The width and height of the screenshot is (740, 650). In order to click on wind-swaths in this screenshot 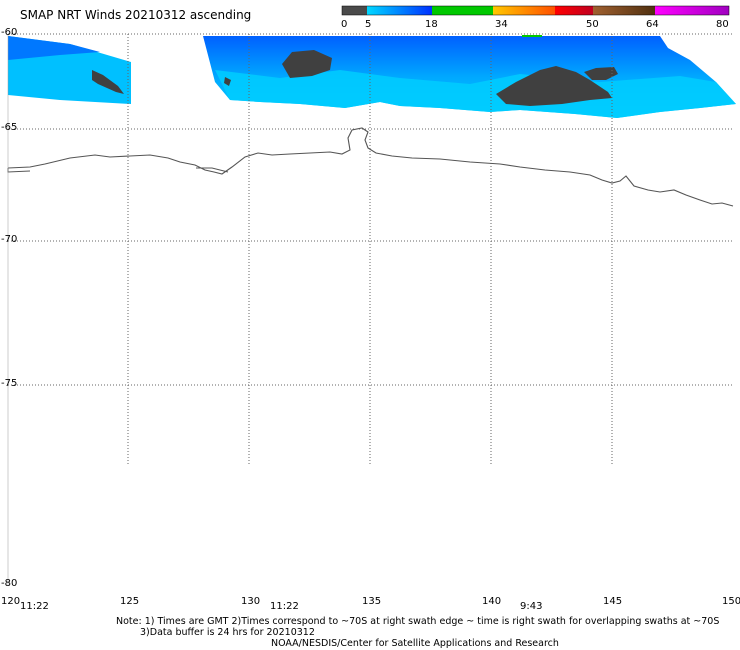, I will do `click(372, 76)`.